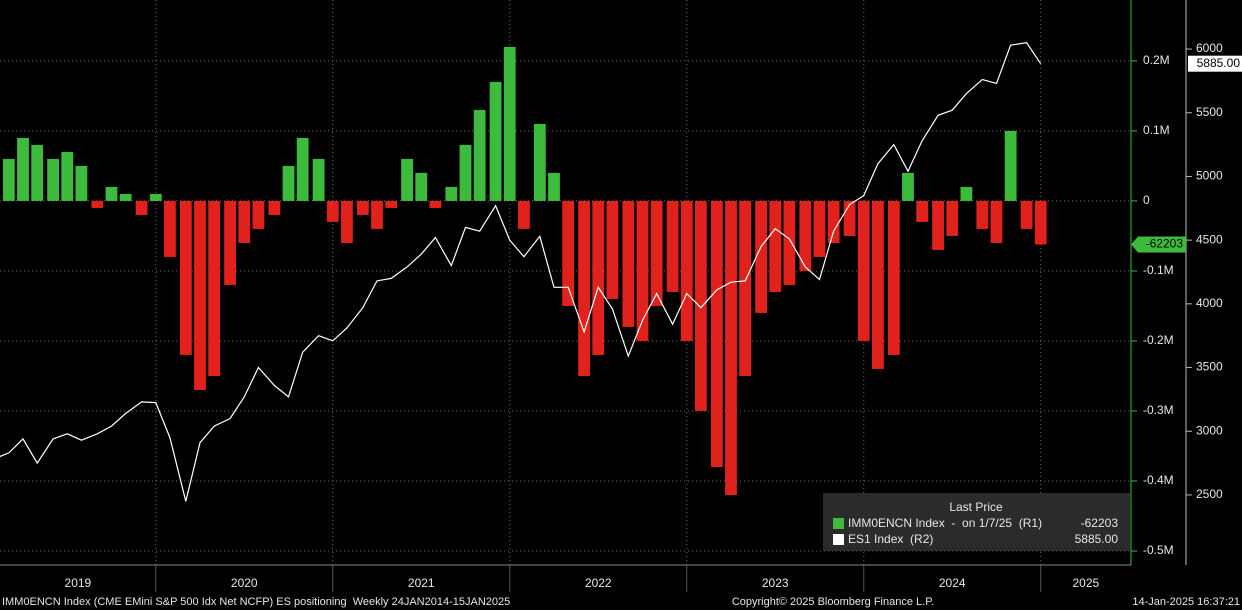 Image resolution: width=1242 pixels, height=610 pixels. What do you see at coordinates (833, 602) in the screenshot?
I see `footer-center: Copyright© 2025 Bloomberg Finance L.P.` at bounding box center [833, 602].